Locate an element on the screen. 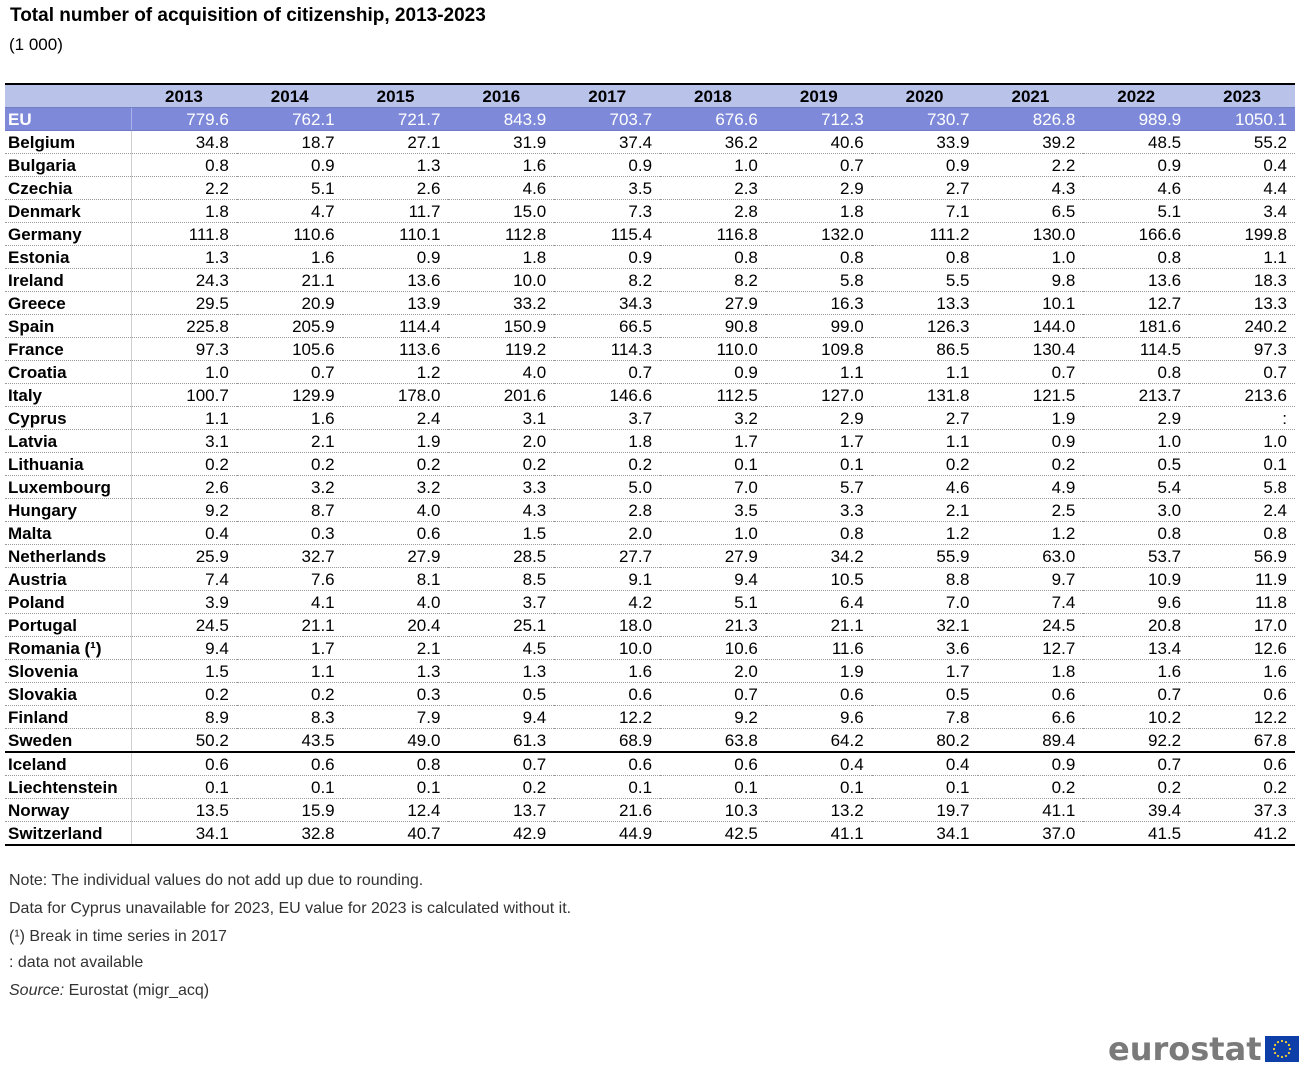 The width and height of the screenshot is (1303, 1080). table-cell: 48.5 is located at coordinates (1136, 142).